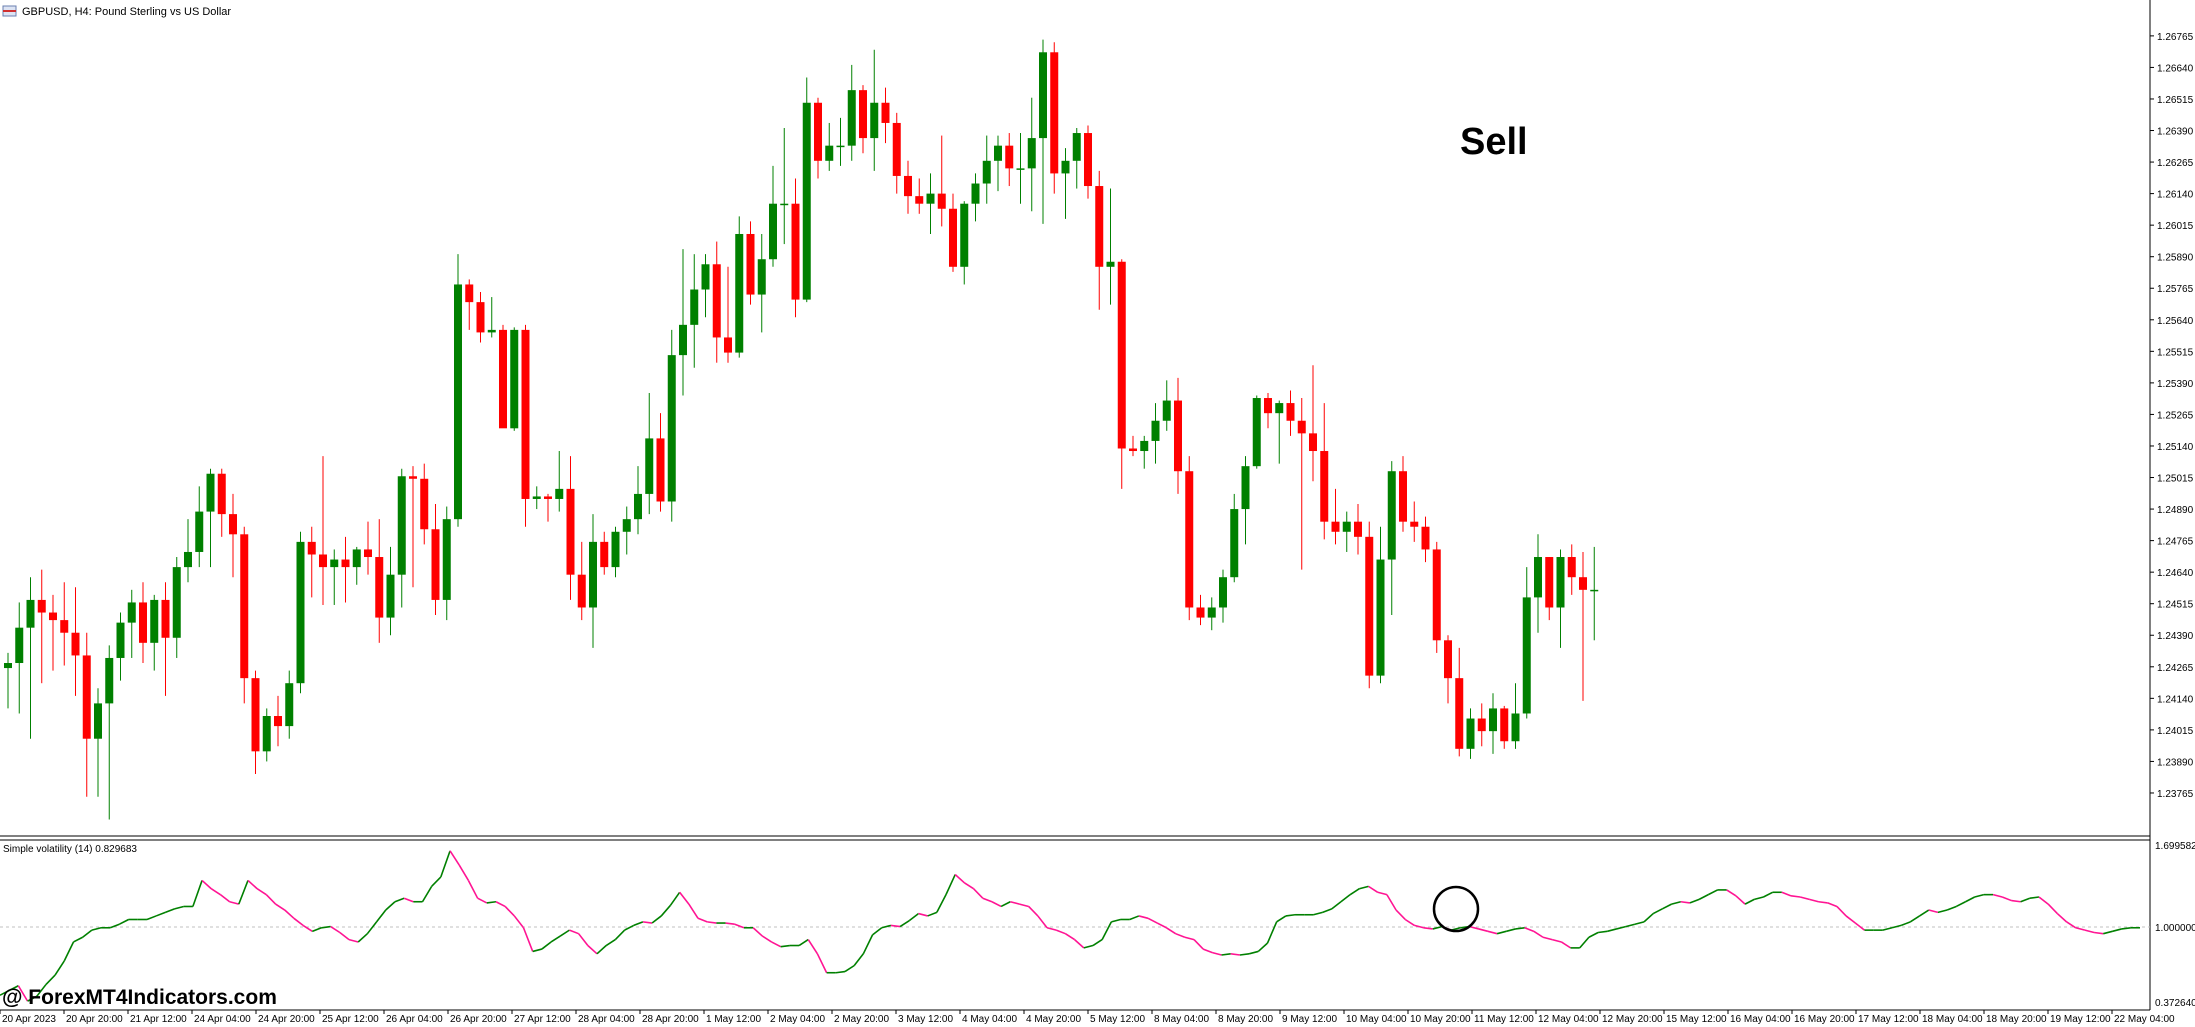  Describe the element at coordinates (1494, 142) in the screenshot. I see `sell-label: Sell` at that location.